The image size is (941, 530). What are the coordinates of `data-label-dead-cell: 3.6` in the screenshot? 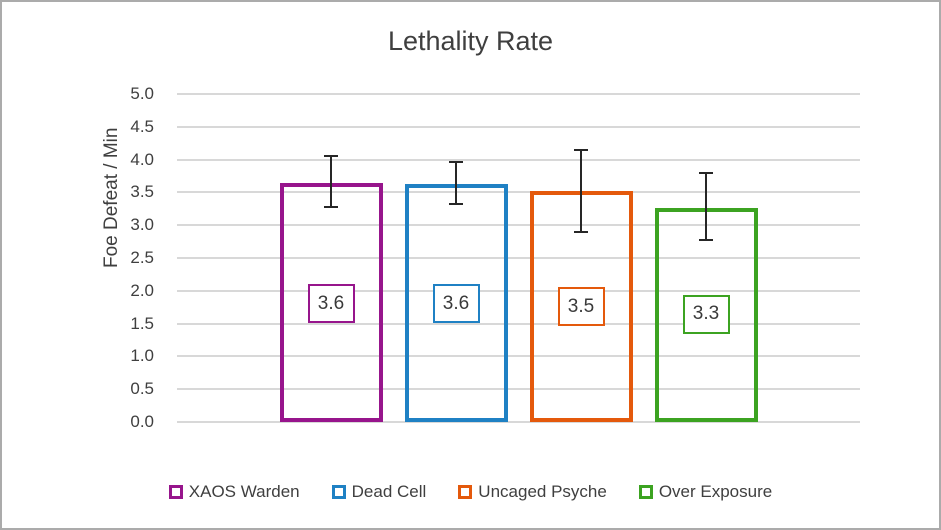 It's located at (456, 304).